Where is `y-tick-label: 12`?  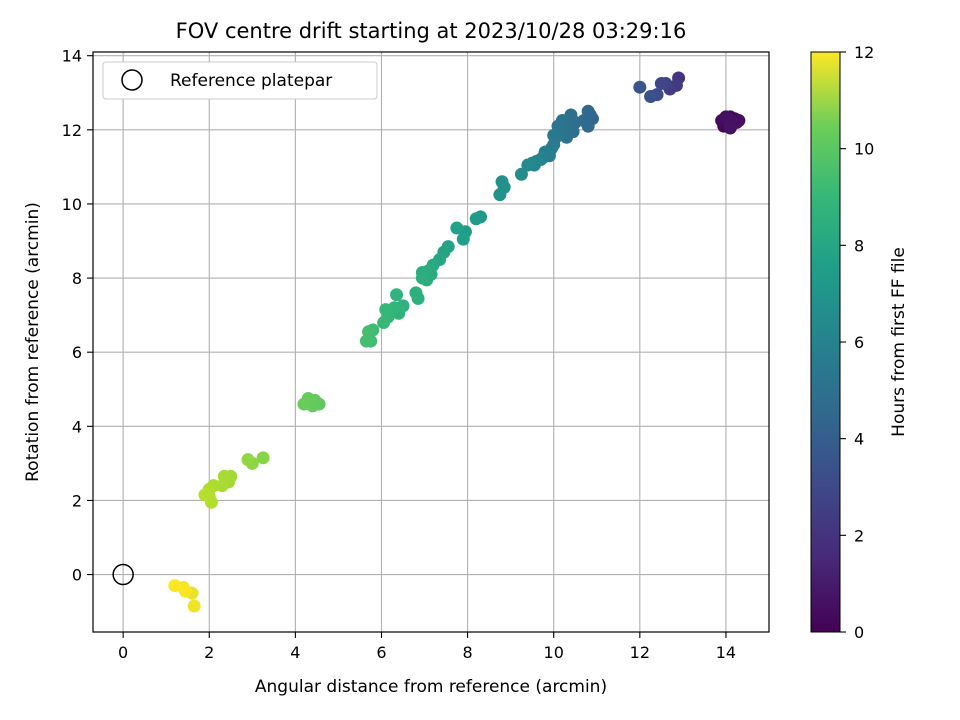 y-tick-label: 12 is located at coordinates (72, 130).